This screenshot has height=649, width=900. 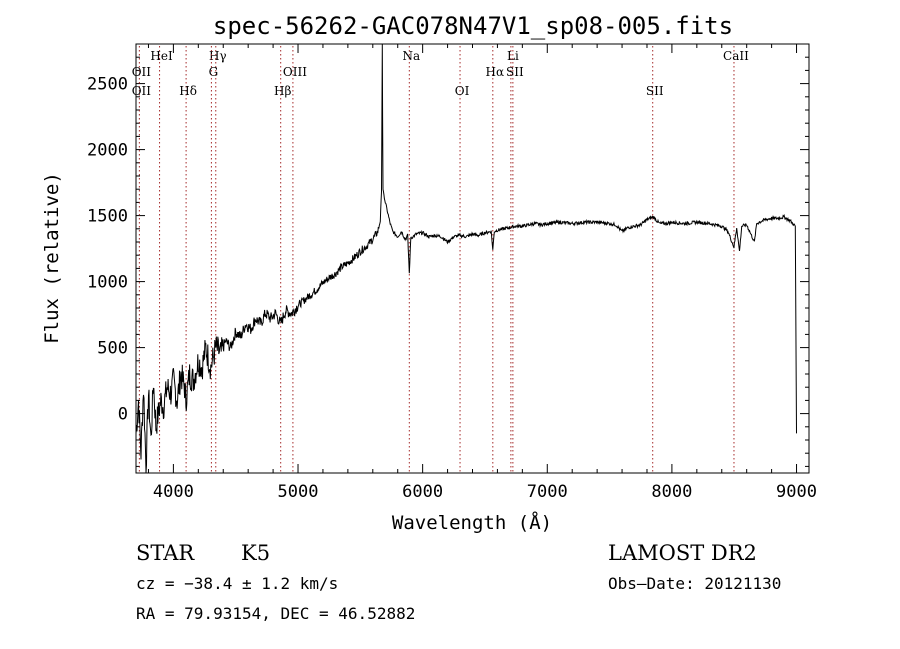 What do you see at coordinates (107, 85) in the screenshot?
I see `y-tick-label: 2500` at bounding box center [107, 85].